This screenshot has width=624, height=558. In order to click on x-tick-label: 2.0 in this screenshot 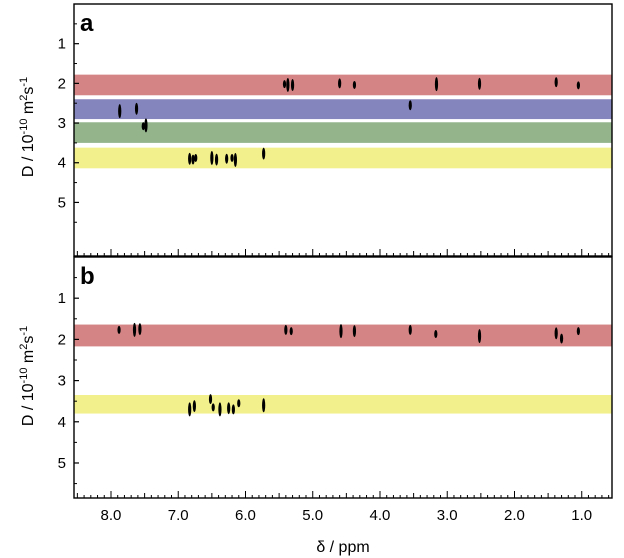, I will do `click(514, 515)`.